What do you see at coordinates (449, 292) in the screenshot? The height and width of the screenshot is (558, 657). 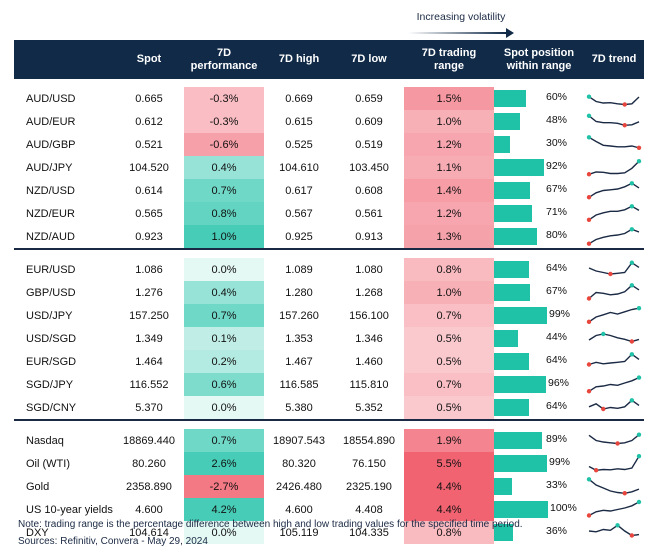 I see `range-value: 1.0%` at bounding box center [449, 292].